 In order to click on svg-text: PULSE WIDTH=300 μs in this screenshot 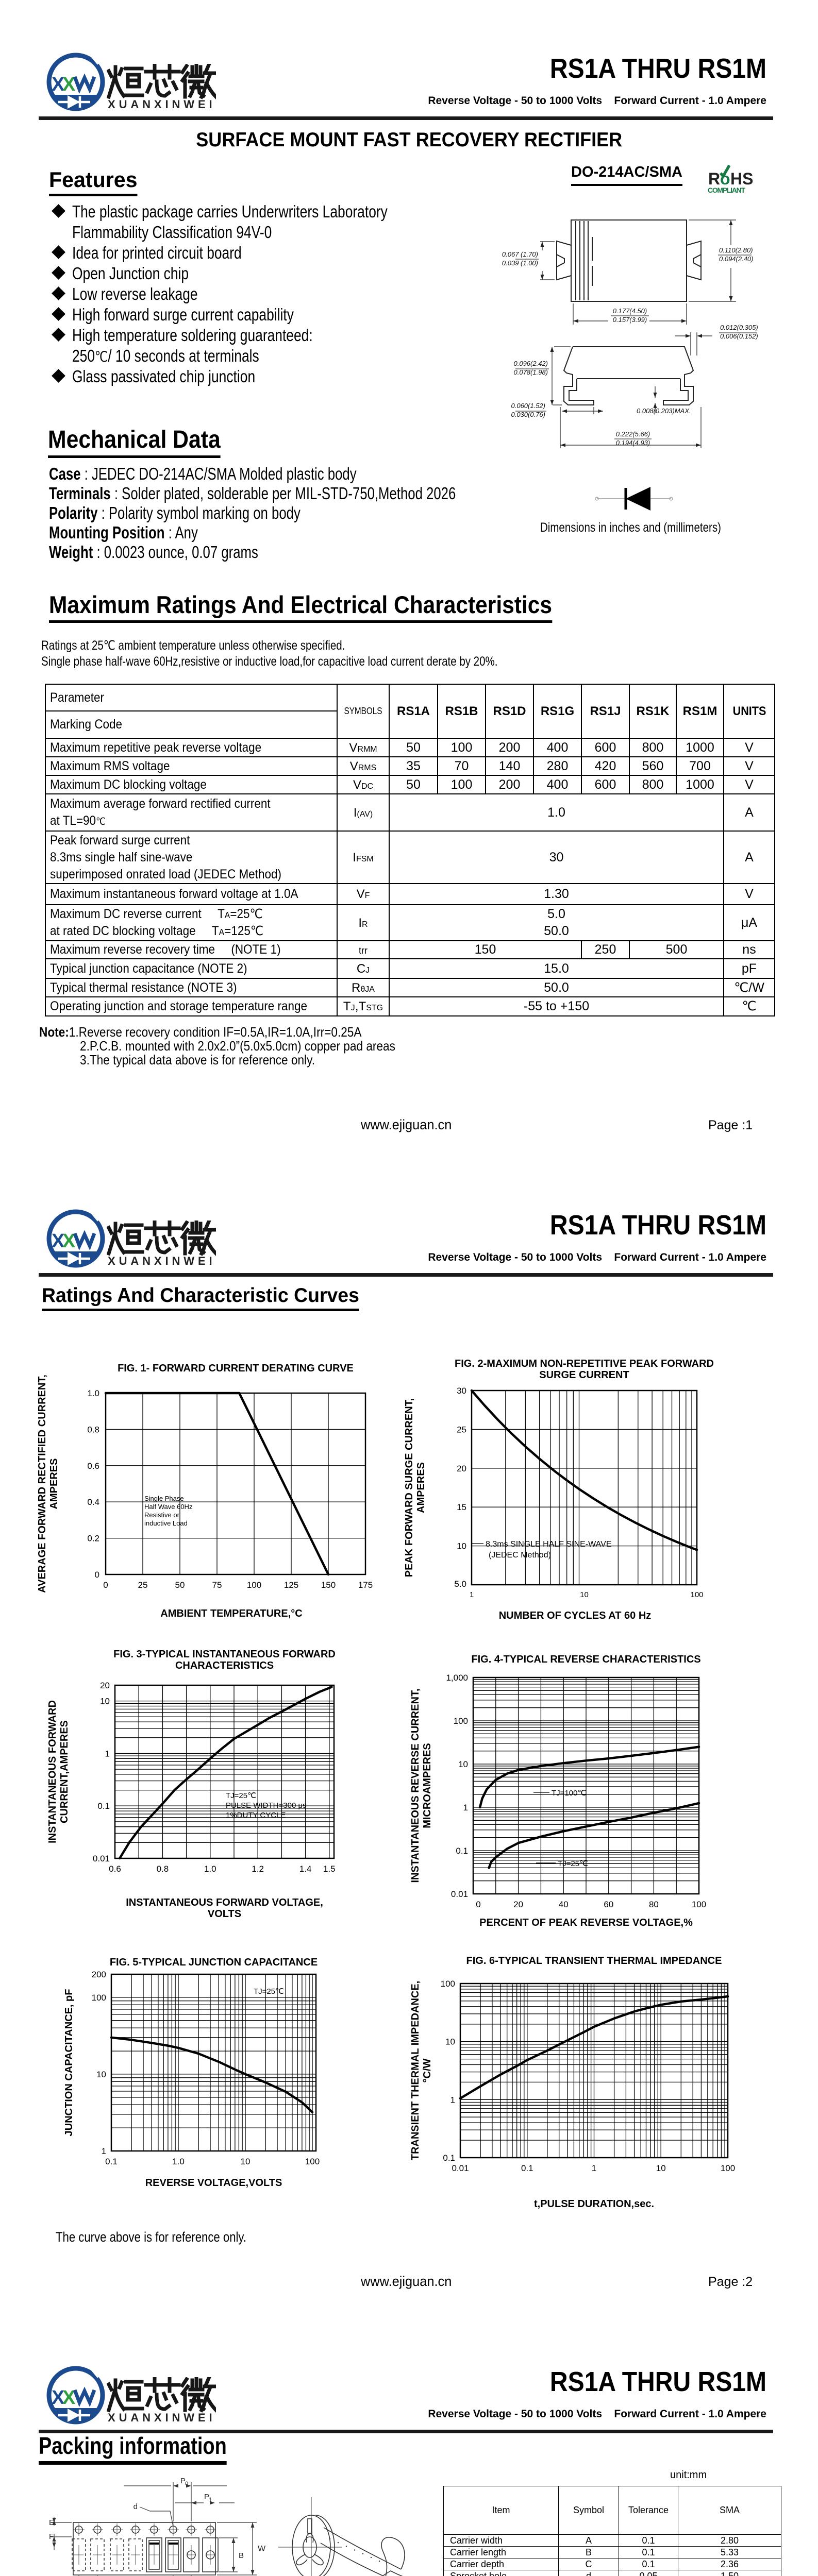, I will do `click(266, 1805)`.